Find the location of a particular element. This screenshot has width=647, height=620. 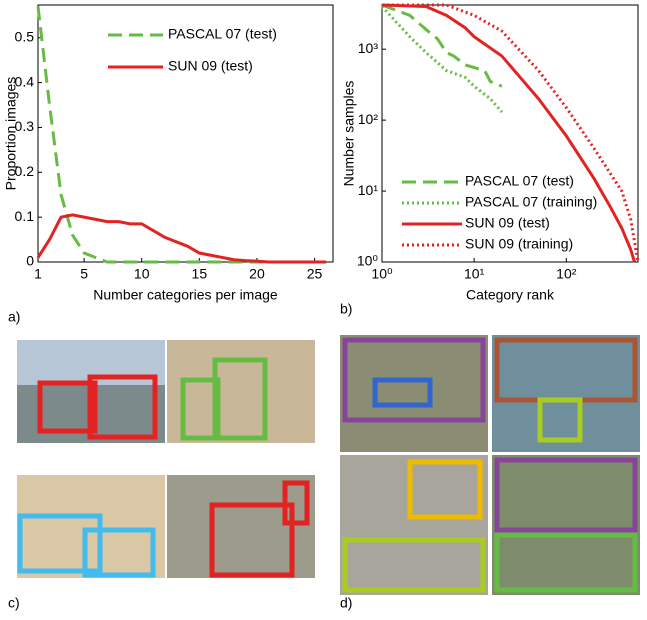

x-tick-label: 25 is located at coordinates (315, 274).